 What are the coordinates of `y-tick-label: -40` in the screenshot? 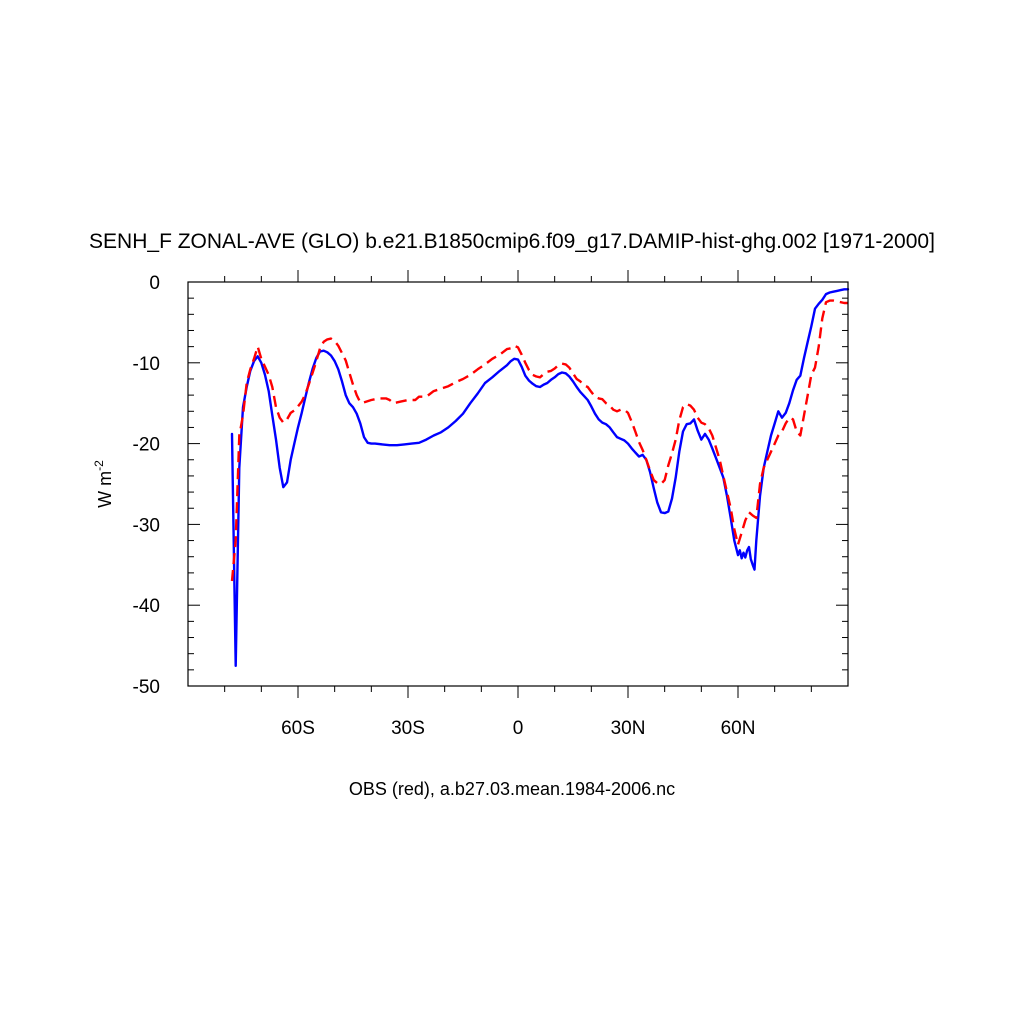 It's located at (146, 606).